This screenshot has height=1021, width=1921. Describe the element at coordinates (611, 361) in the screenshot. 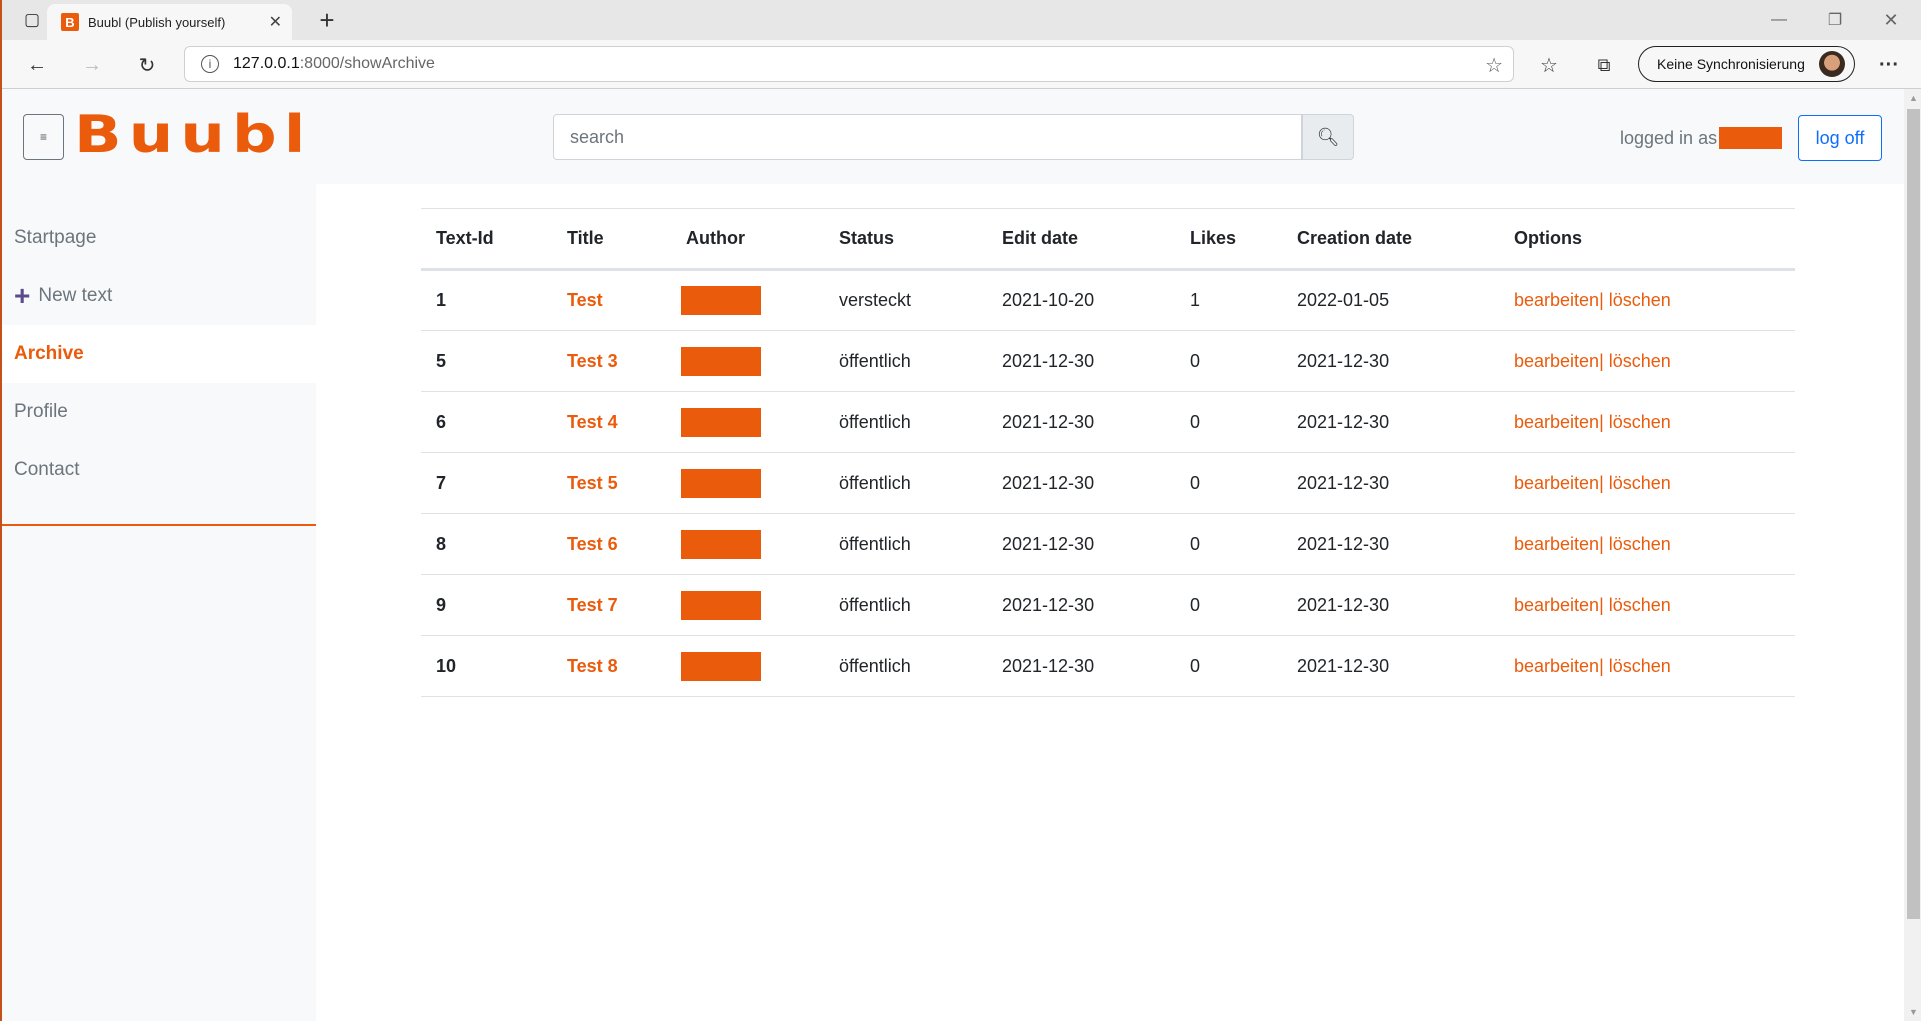

I see `title-link: Test 3` at that location.